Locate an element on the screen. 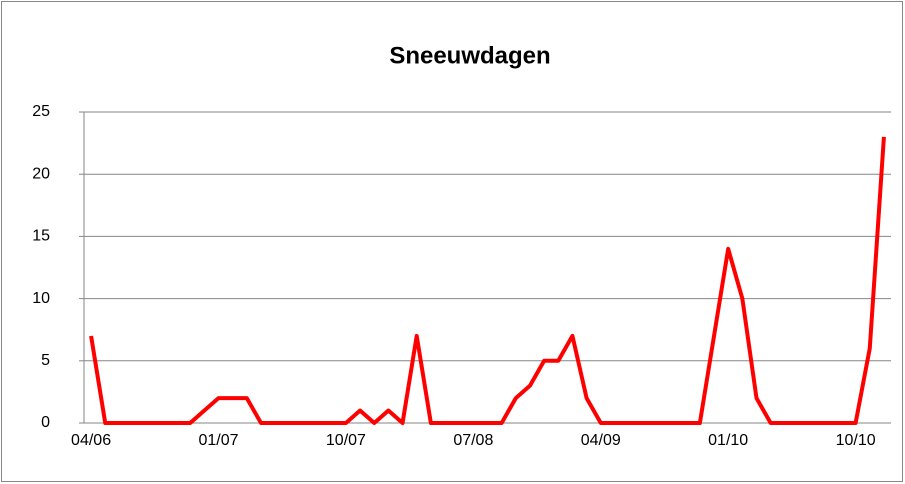 The image size is (905, 484). x-tick-label: 10/10 is located at coordinates (856, 440).